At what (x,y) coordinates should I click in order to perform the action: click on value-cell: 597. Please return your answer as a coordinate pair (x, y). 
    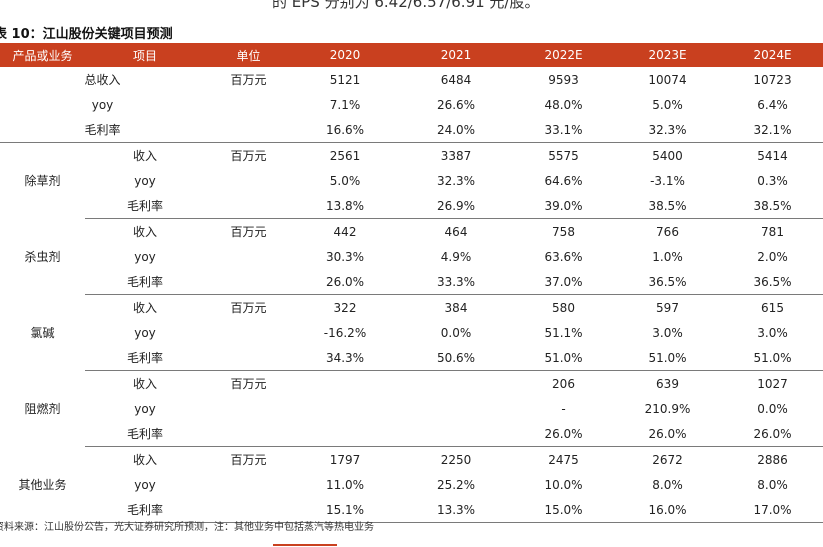
    Looking at the image, I should click on (667, 307).